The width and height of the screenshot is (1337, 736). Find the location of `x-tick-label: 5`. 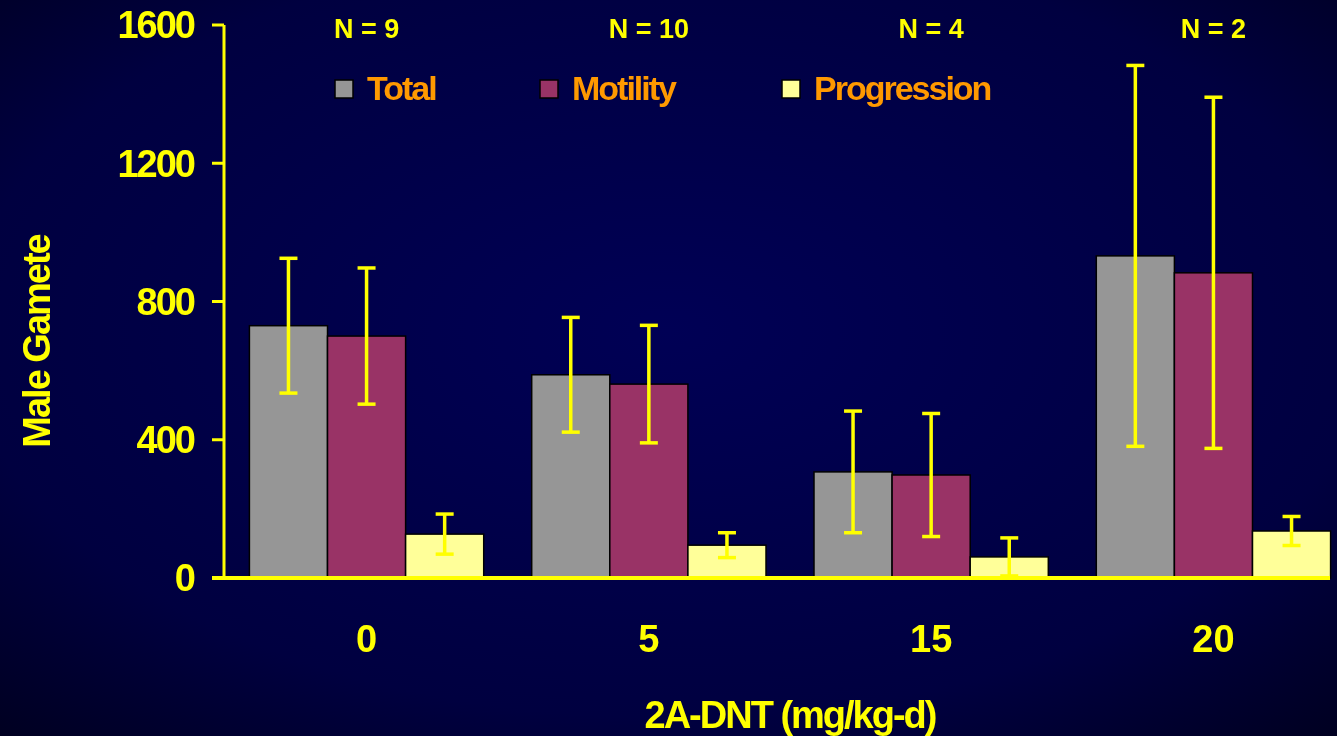

x-tick-label: 5 is located at coordinates (649, 639).